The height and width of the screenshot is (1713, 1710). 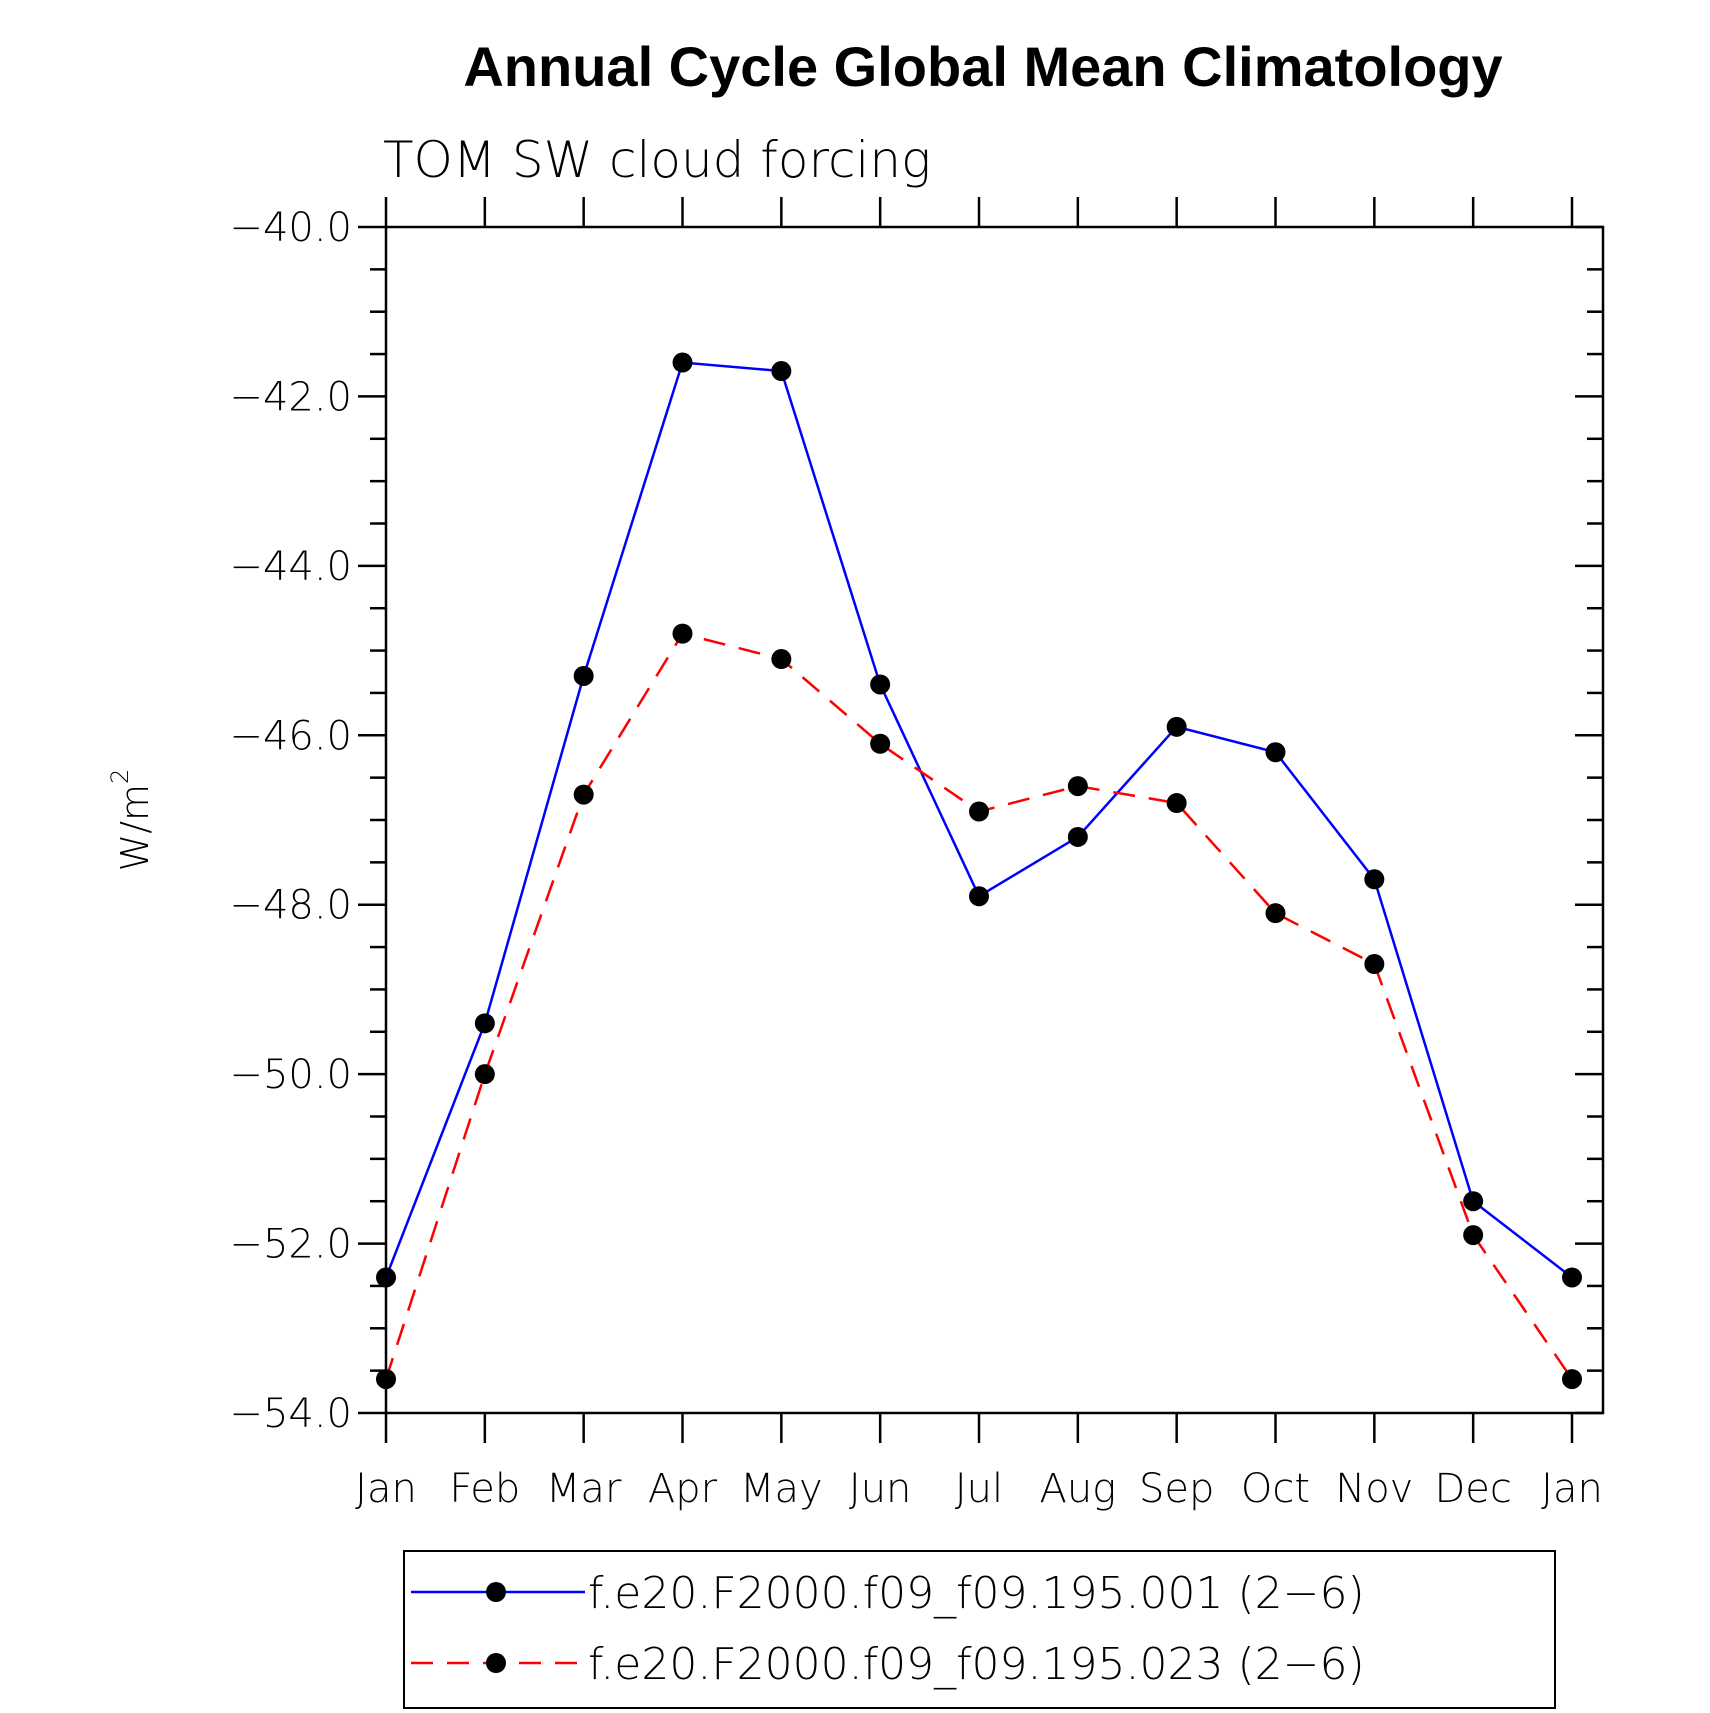 I want to click on legend-label-2: f.e20.F2000.f09_f09.195.023 (2−6), so click(x=976, y=1664).